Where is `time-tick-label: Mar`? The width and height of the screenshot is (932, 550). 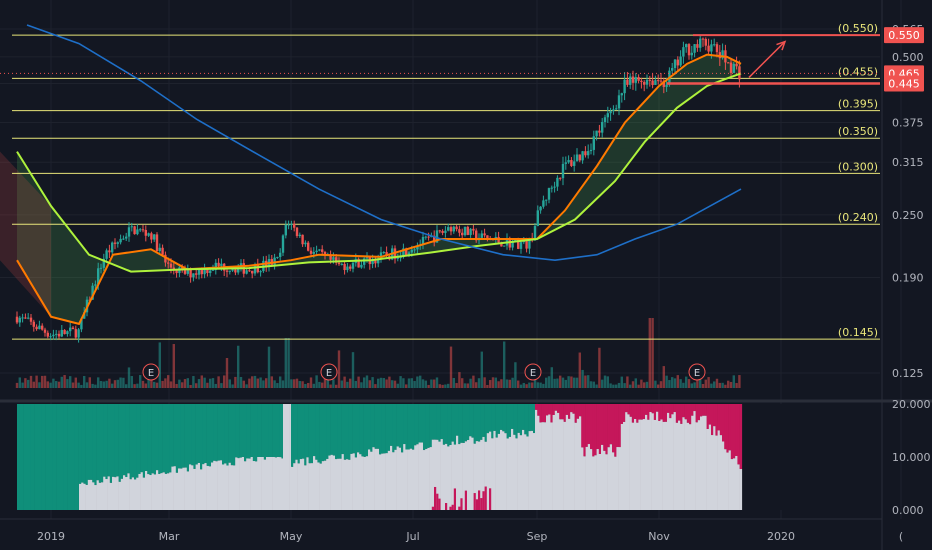
time-tick-label: Mar is located at coordinates (169, 536).